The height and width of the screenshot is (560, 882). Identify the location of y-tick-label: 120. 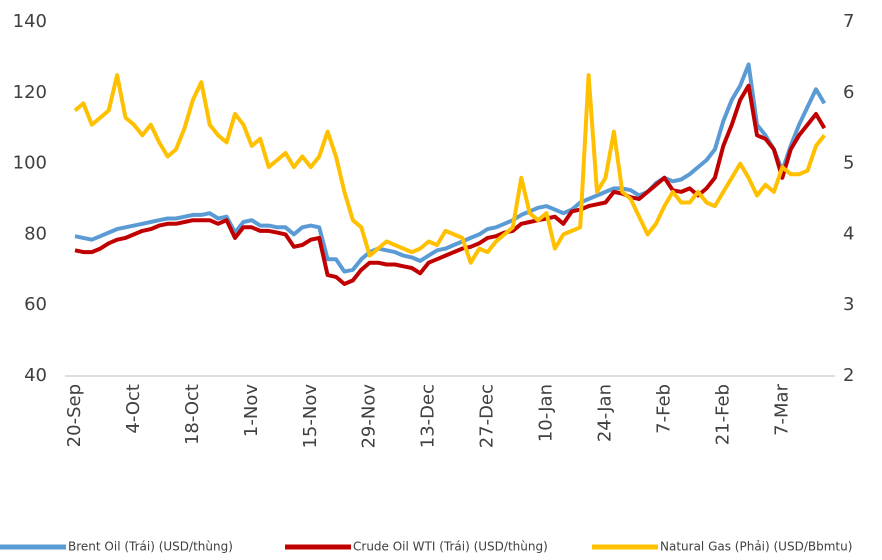
(30, 92).